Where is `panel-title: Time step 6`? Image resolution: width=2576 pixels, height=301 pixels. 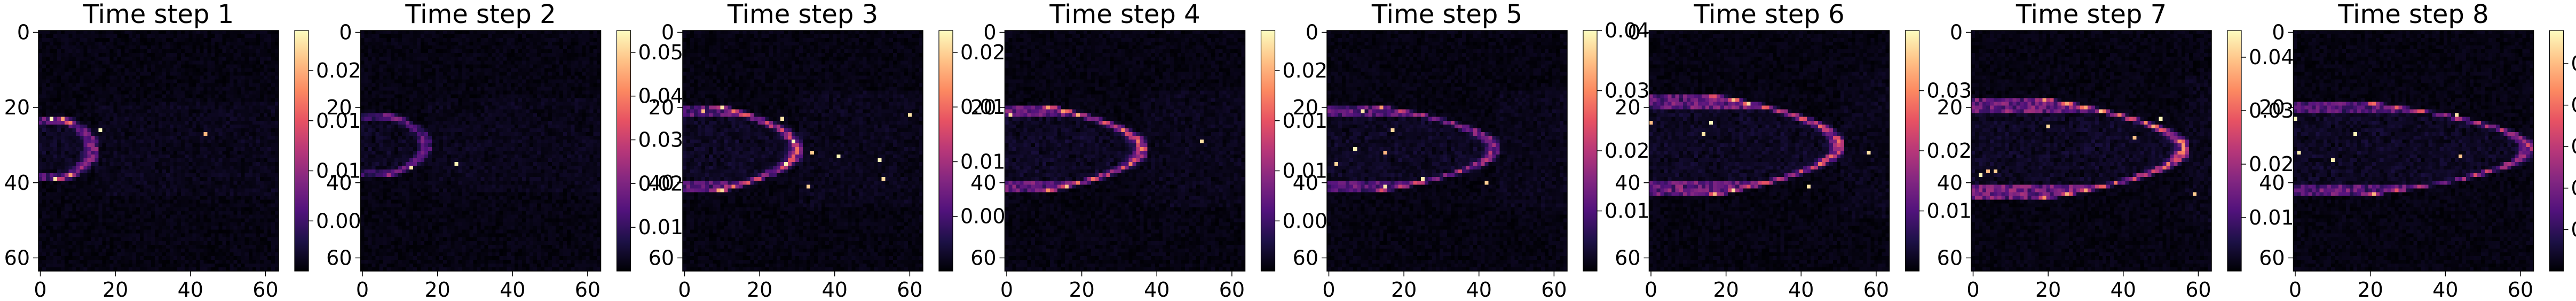 panel-title: Time step 6 is located at coordinates (1768, 14).